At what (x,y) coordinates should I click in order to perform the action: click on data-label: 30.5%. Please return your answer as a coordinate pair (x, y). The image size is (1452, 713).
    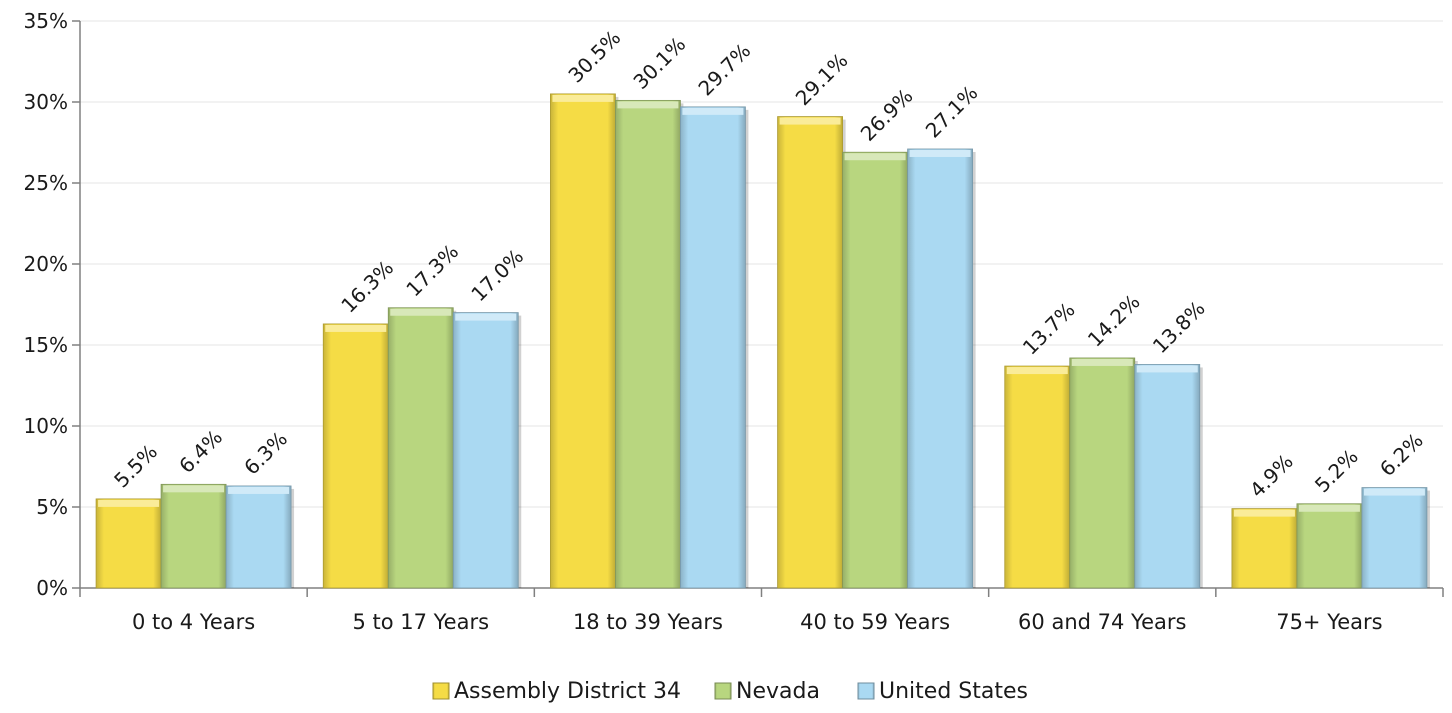
    Looking at the image, I should click on (594, 57).